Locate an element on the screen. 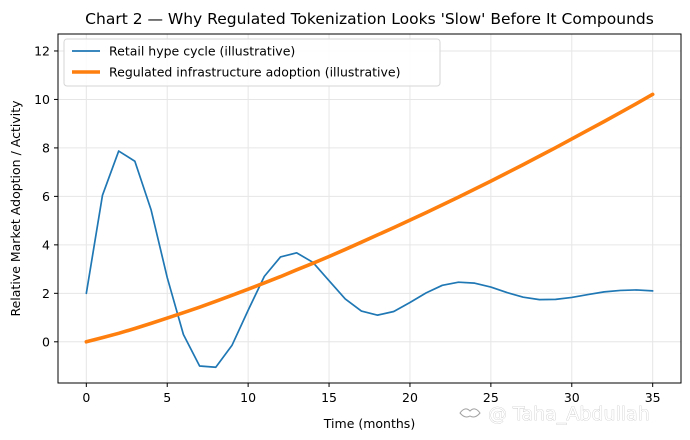 The width and height of the screenshot is (690, 440). y-axis-label: Relative Market Adoption / Activity is located at coordinates (15, 208).